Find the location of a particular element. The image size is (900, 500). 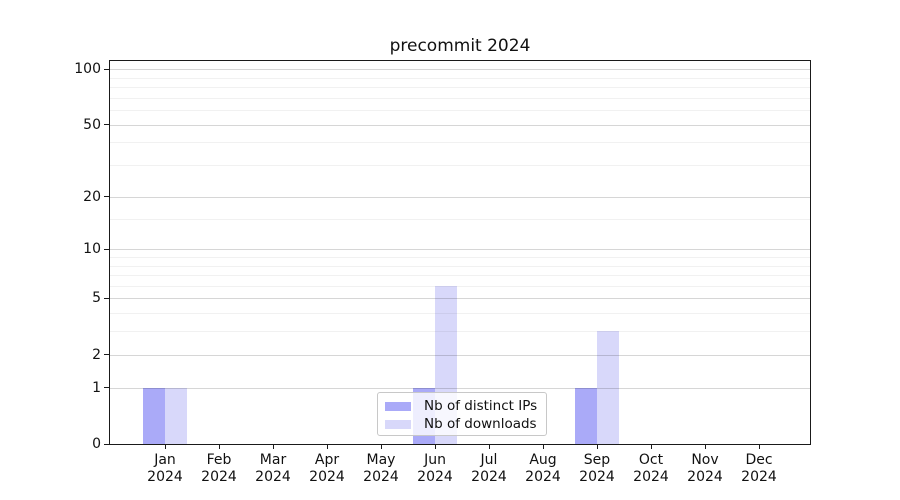

x-tick-label: Oct 2024 is located at coordinates (651, 469).